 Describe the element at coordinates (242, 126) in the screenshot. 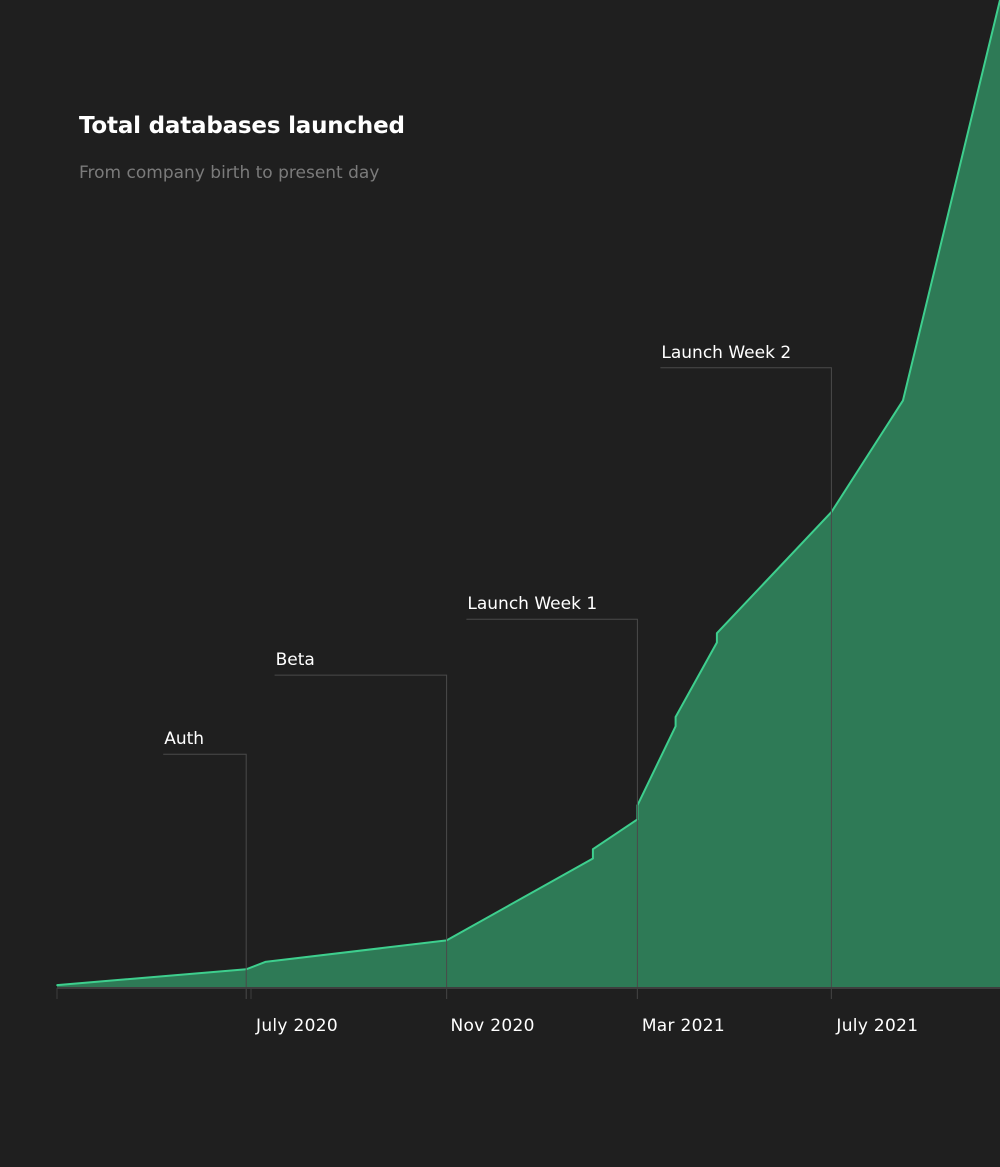

I see `chart-title: Total databases launched` at that location.